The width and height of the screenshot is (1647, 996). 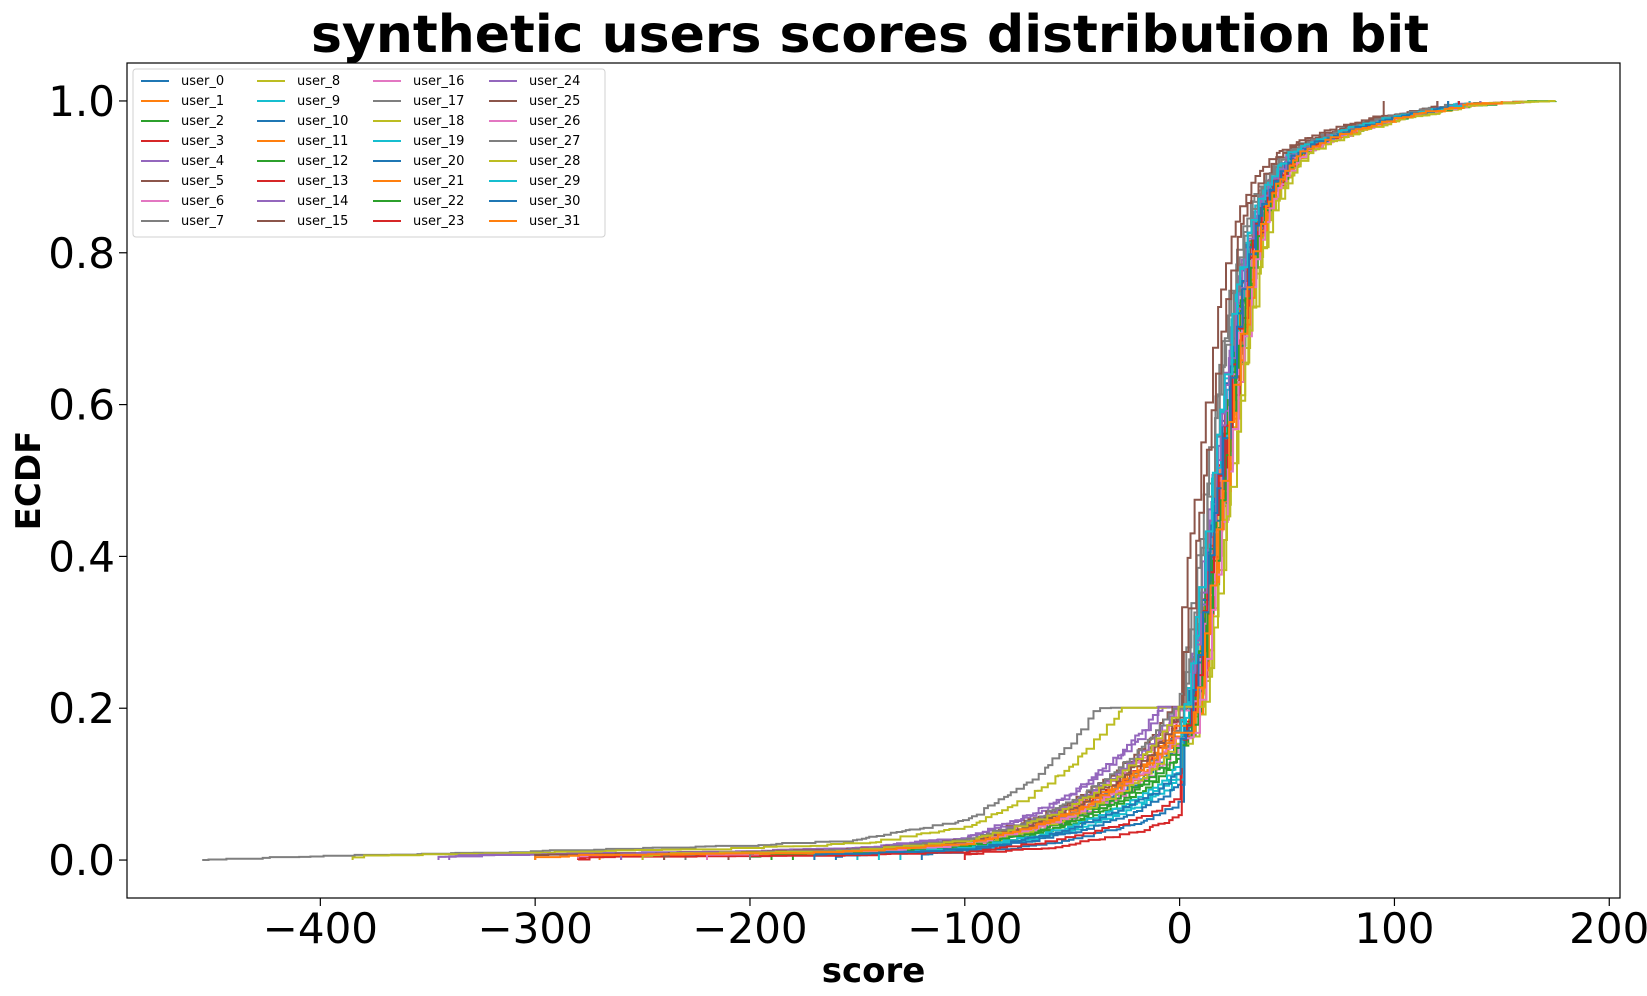 What do you see at coordinates (202, 161) in the screenshot?
I see `legend-label: user_4` at bounding box center [202, 161].